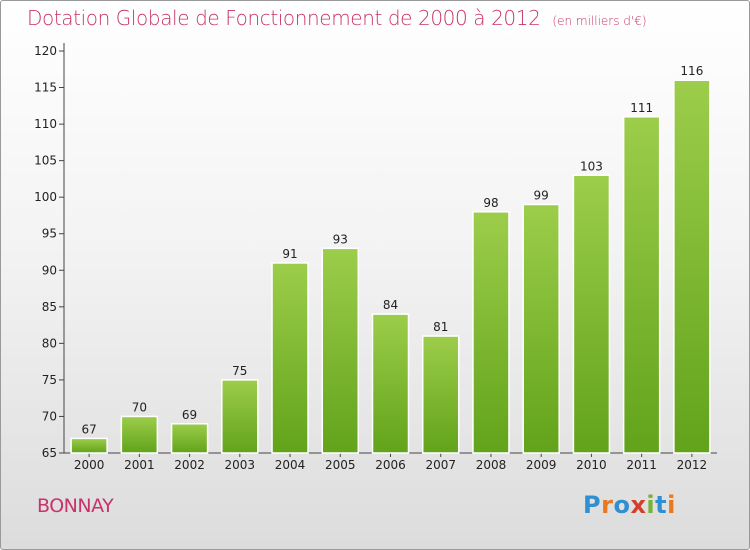 The width and height of the screenshot is (750, 550). What do you see at coordinates (541, 465) in the screenshot?
I see `x-tick-label: 2009` at bounding box center [541, 465].